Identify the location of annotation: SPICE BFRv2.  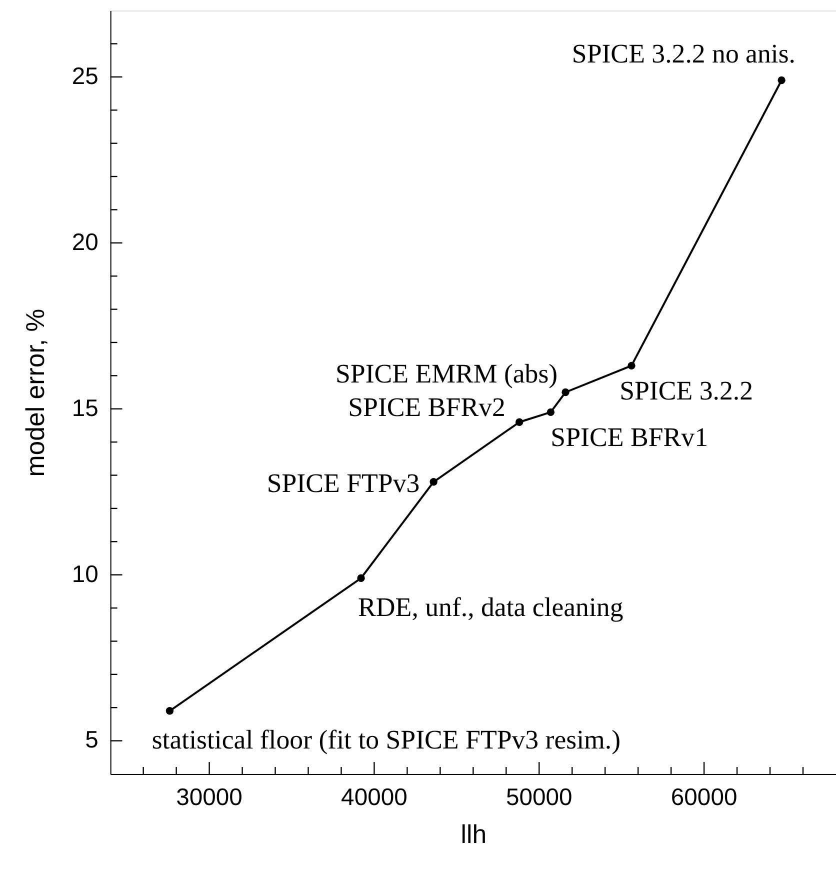
(427, 407).